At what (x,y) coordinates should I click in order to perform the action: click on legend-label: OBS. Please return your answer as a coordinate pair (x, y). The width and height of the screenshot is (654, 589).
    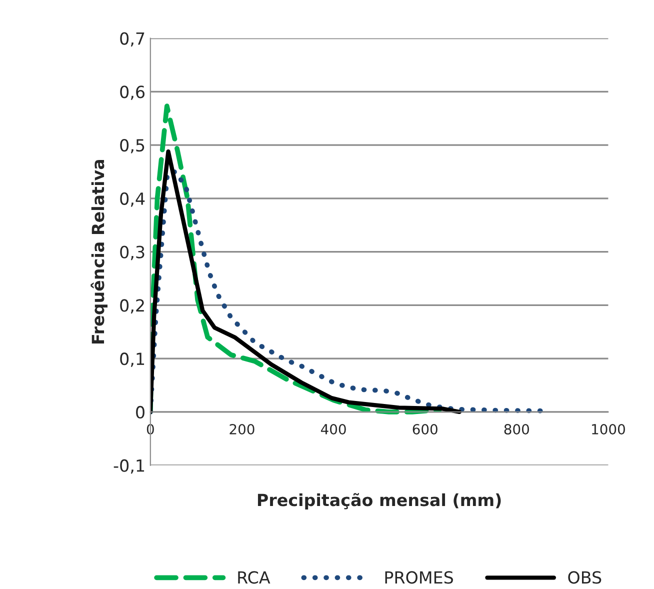
    Looking at the image, I should click on (585, 577).